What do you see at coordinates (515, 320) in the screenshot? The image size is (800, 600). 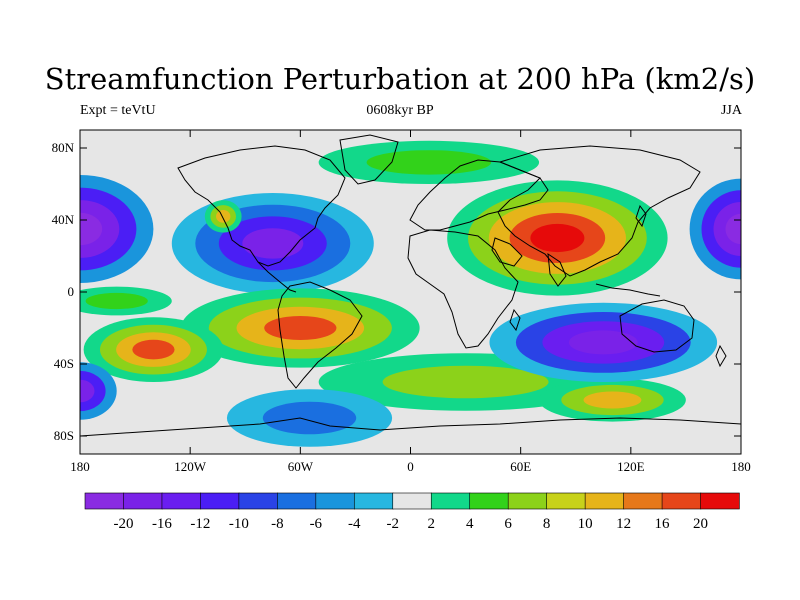 I see `madagascar-coast` at bounding box center [515, 320].